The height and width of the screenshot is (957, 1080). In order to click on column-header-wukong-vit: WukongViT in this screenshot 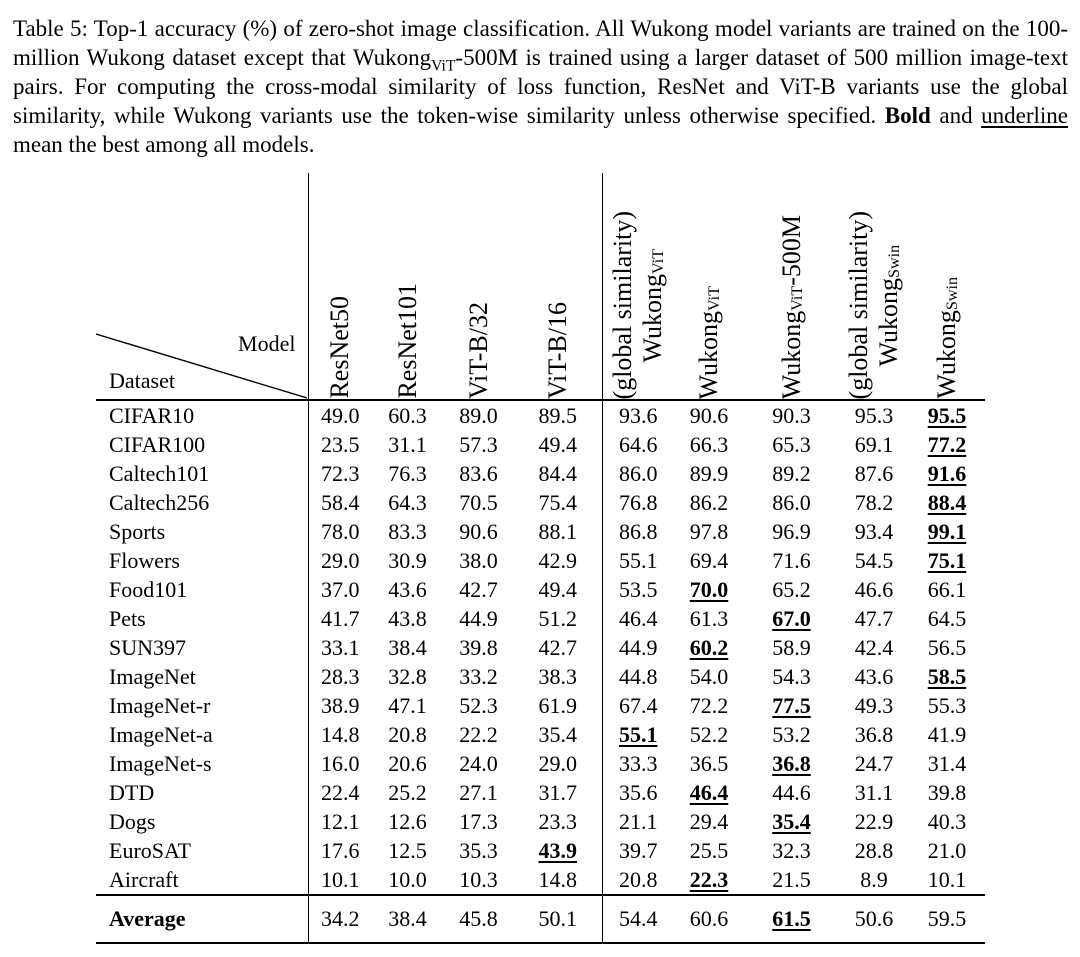, I will do `click(709, 287)`.